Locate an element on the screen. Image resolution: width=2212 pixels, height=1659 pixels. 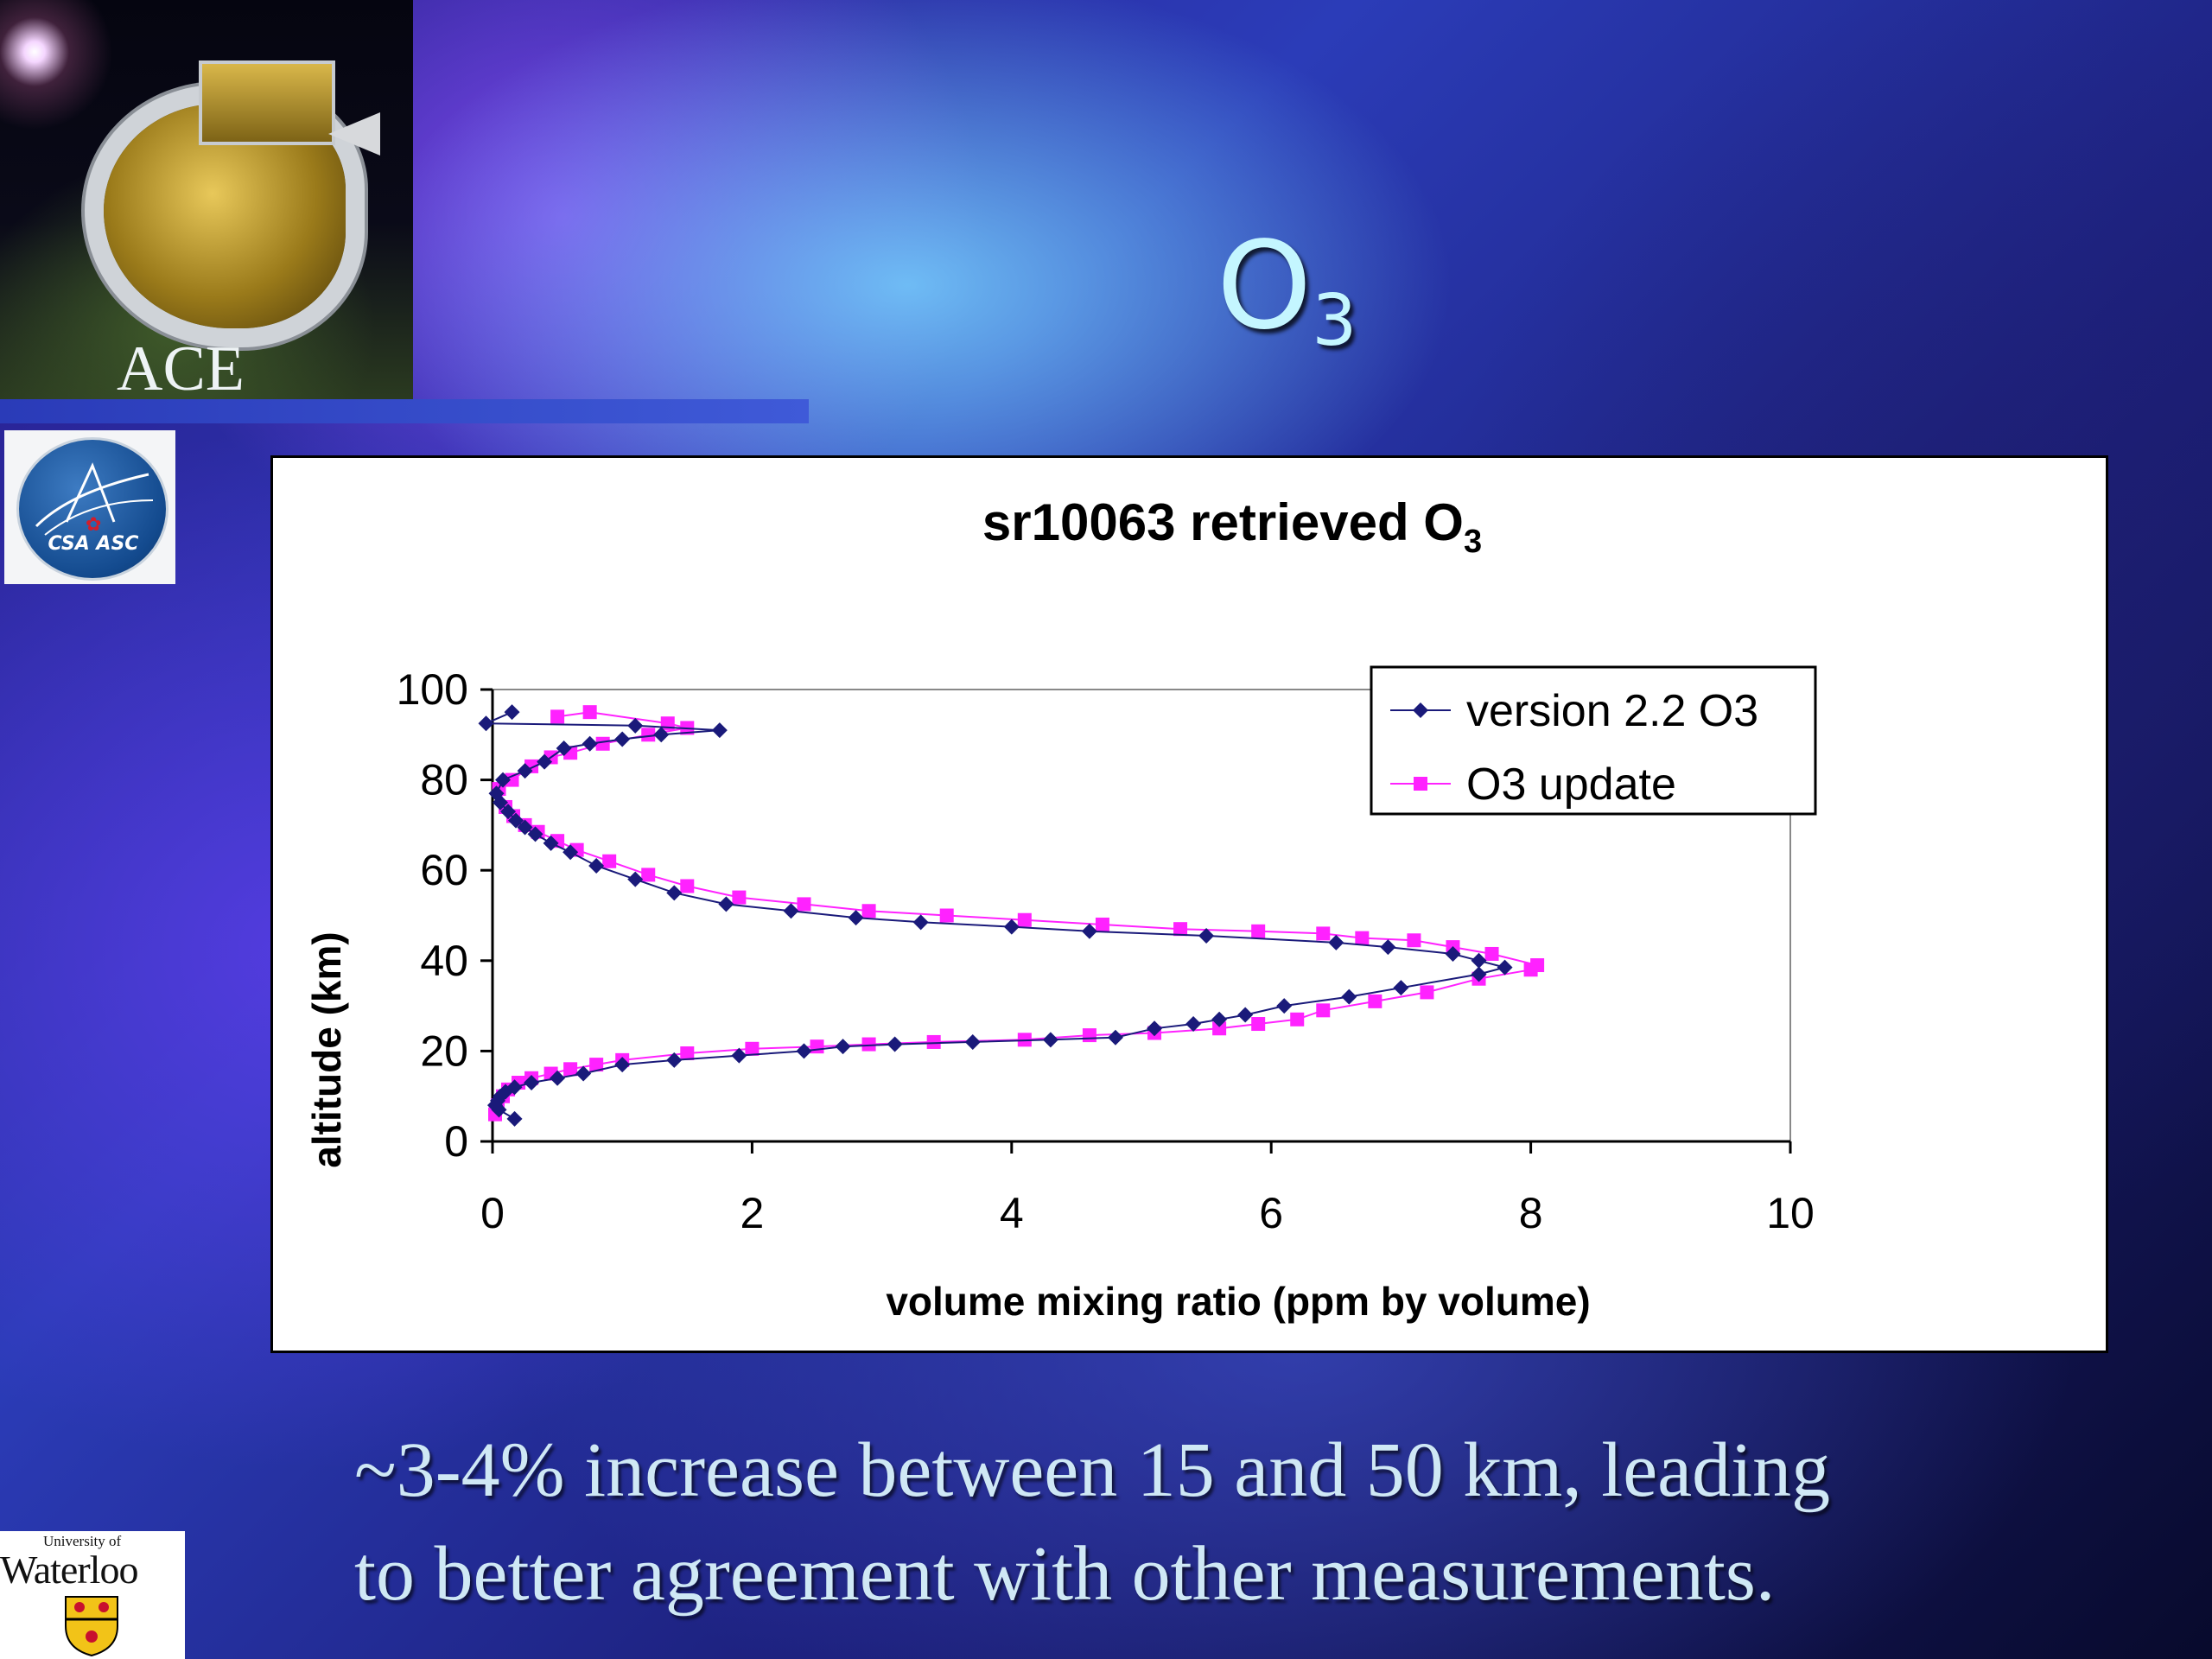
slide-title: O3 is located at coordinates (1287, 291).